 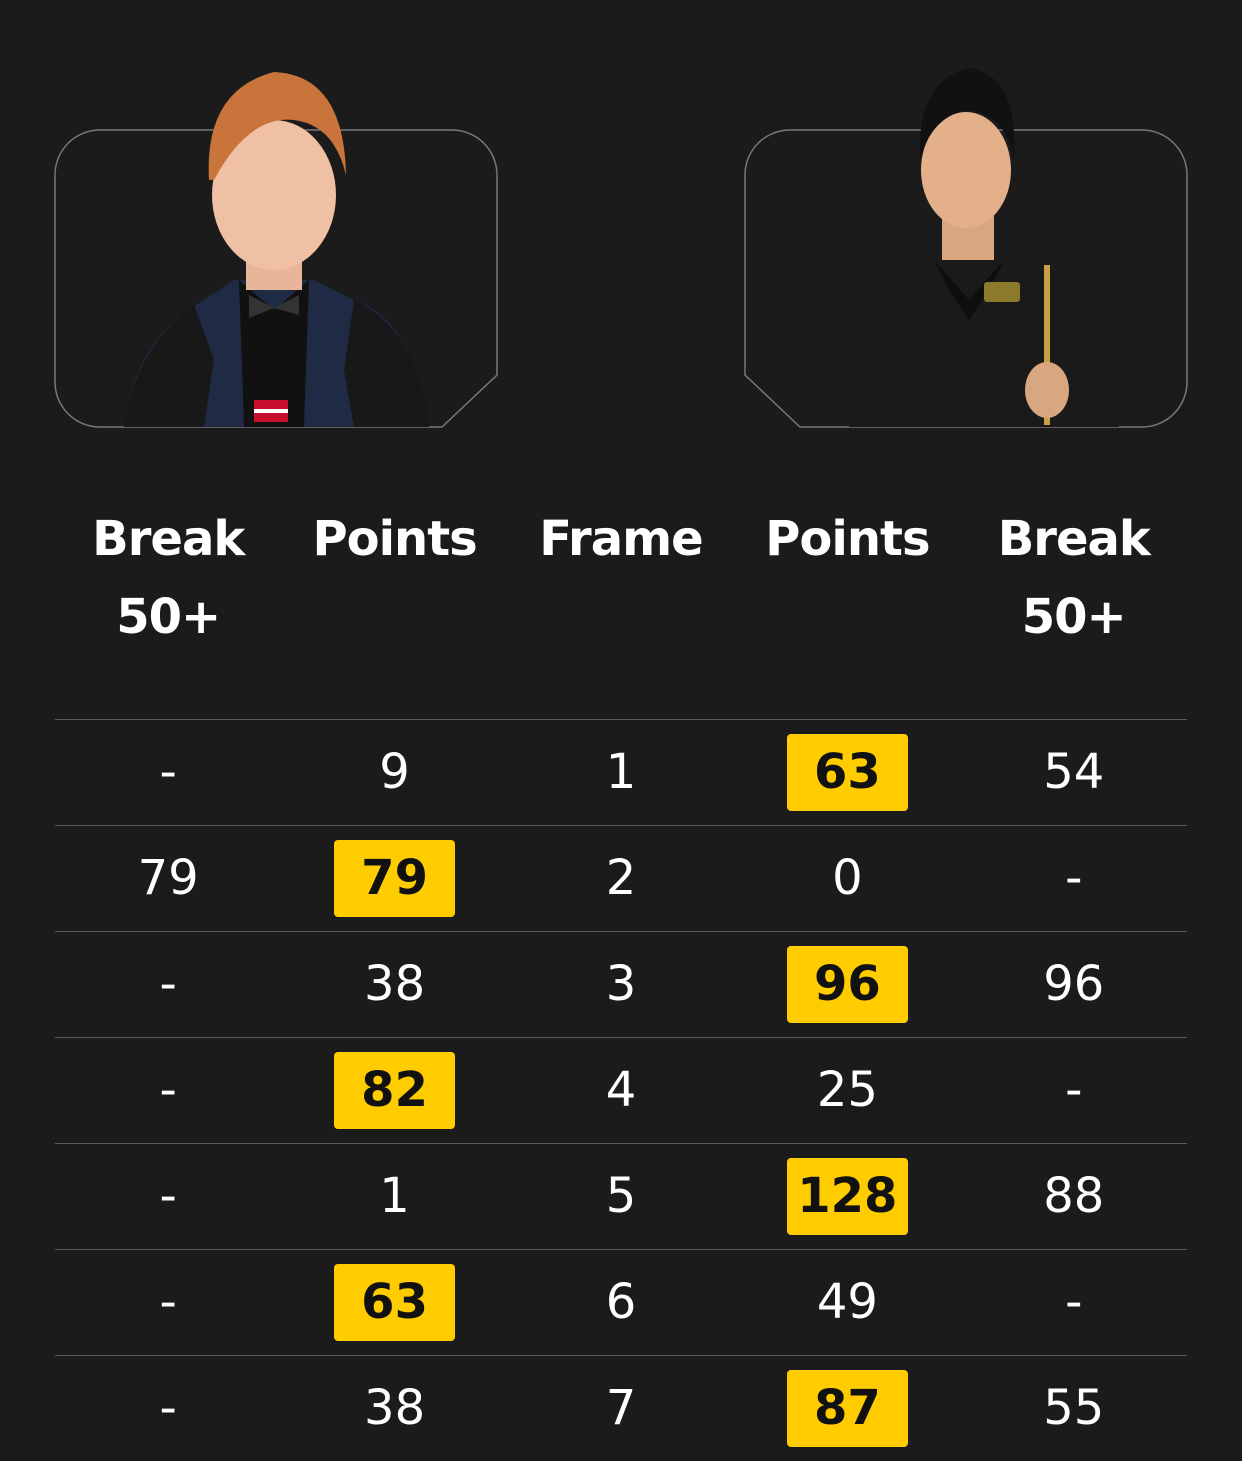 I want to click on points-right-value: 49, so click(x=847, y=1302).